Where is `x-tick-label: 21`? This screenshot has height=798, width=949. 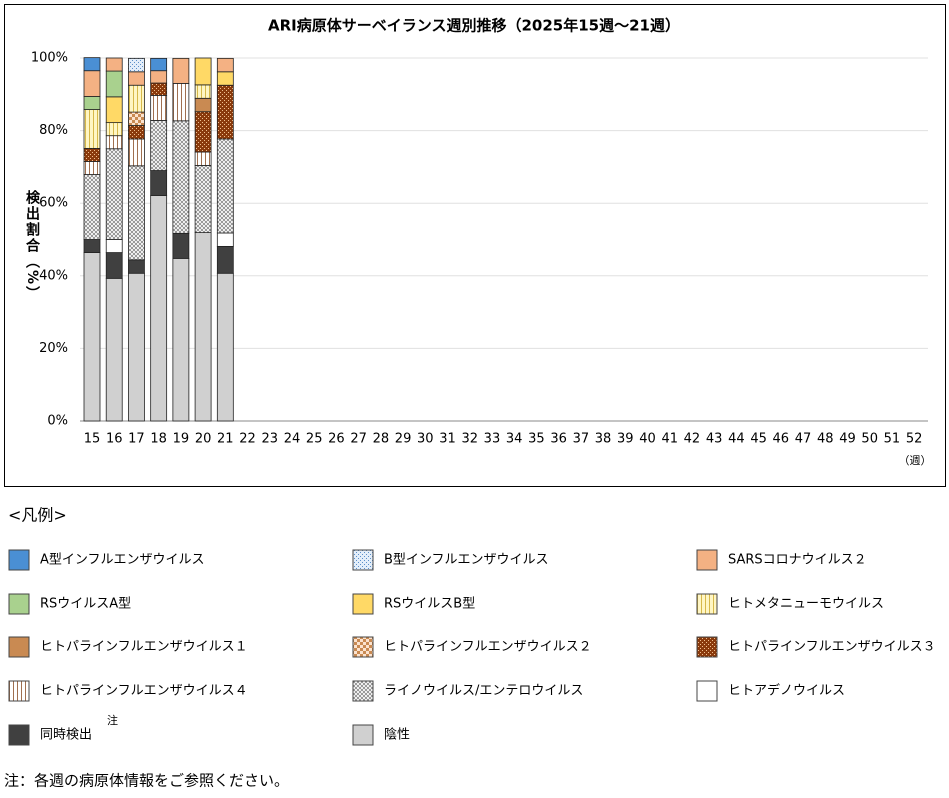 x-tick-label: 21 is located at coordinates (225, 439).